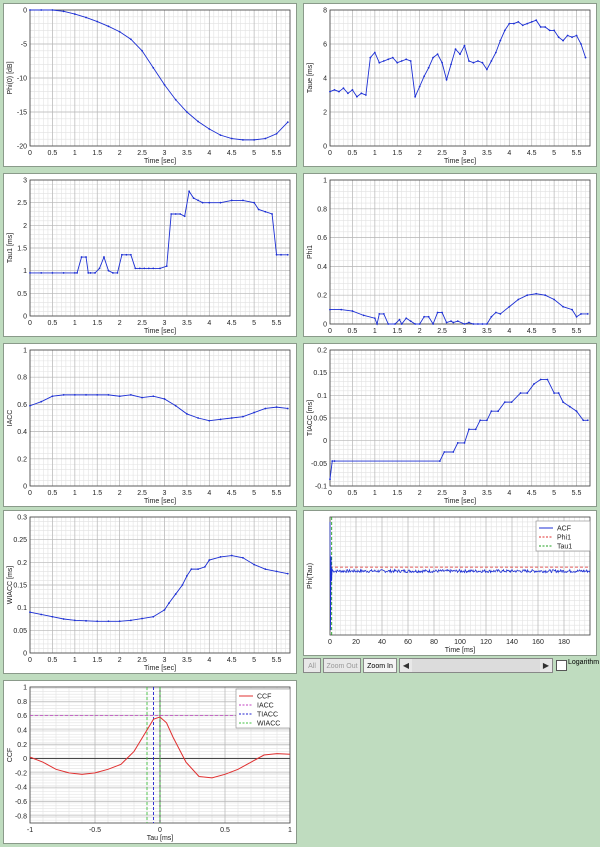  Describe the element at coordinates (459, 309) in the screenshot. I see `phi1-series-line` at that location.